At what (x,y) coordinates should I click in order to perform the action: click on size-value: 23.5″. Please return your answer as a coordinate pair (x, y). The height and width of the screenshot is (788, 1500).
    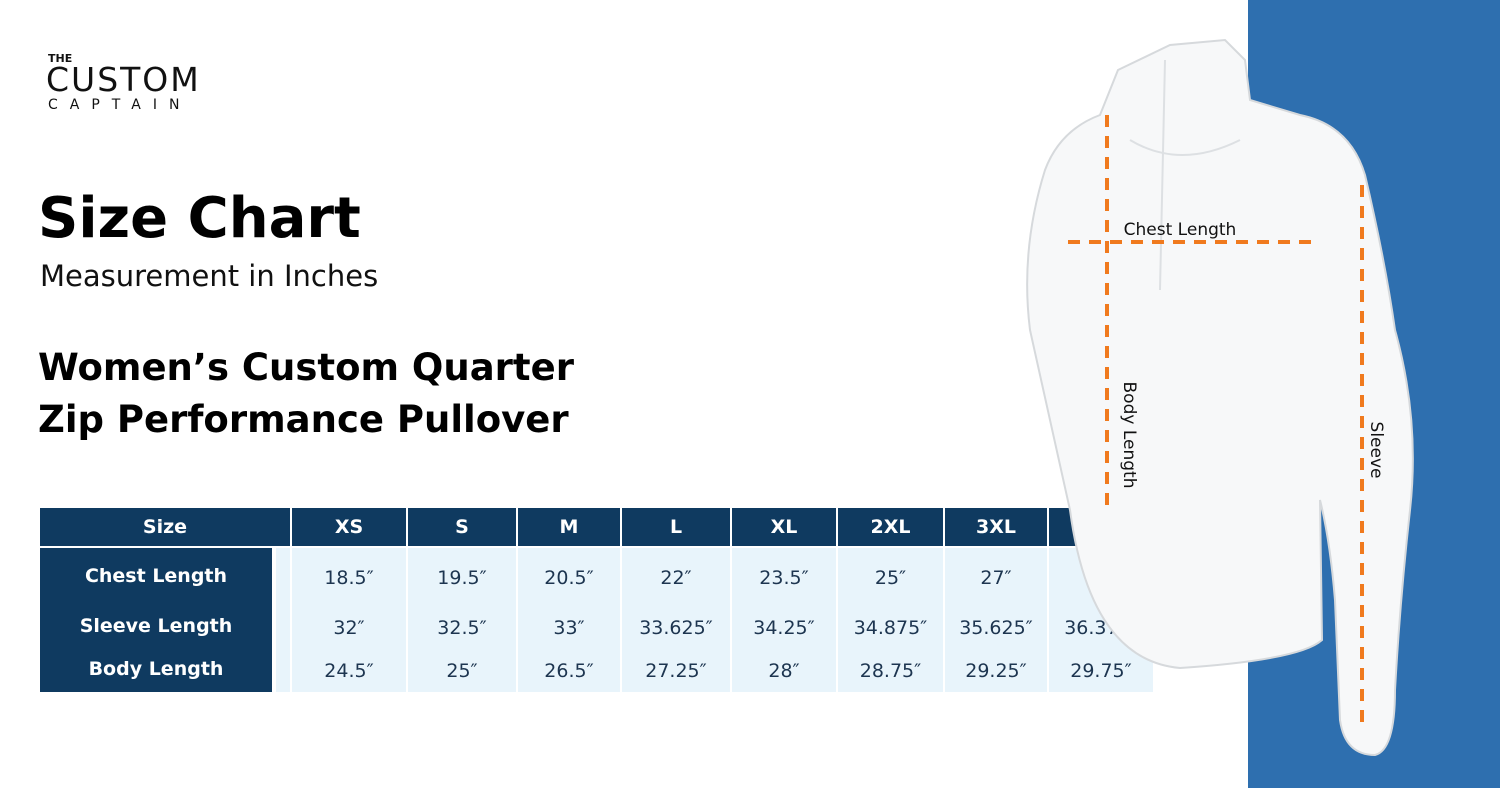
    Looking at the image, I should click on (784, 578).